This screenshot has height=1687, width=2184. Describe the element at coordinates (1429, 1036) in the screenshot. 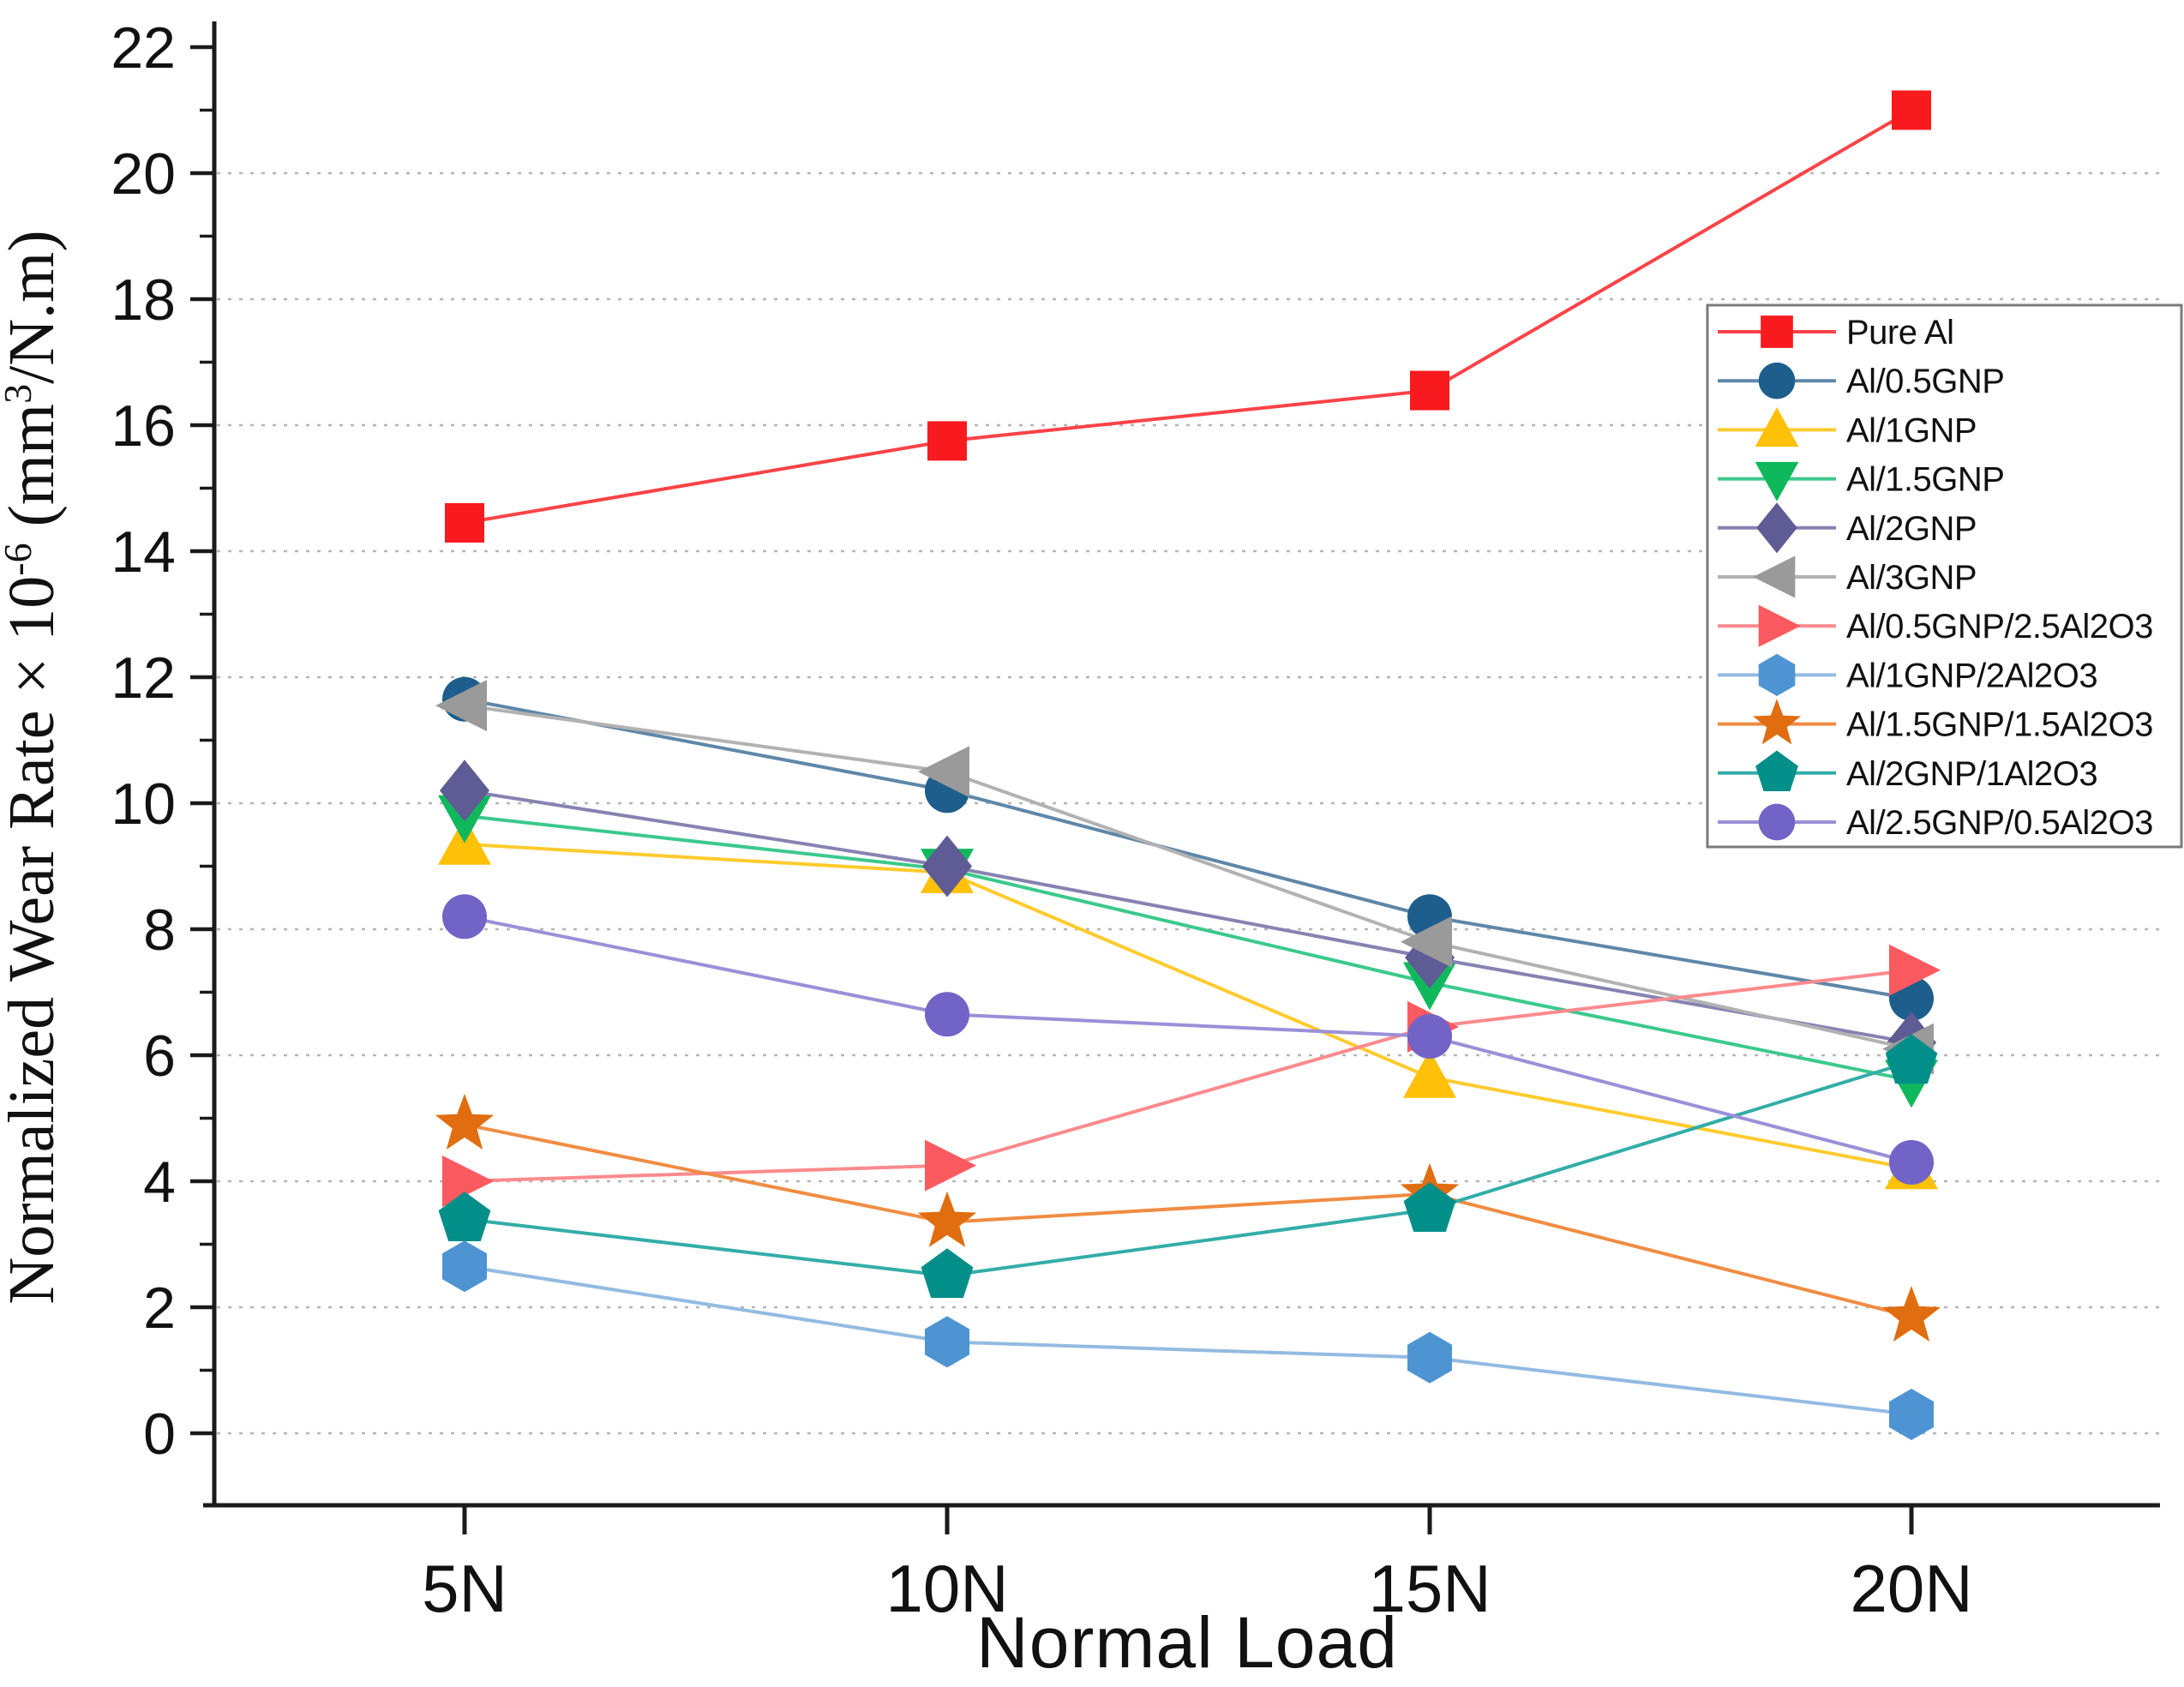

I see `data-point-al-2-5gnp-0-5al2o3-15n` at that location.